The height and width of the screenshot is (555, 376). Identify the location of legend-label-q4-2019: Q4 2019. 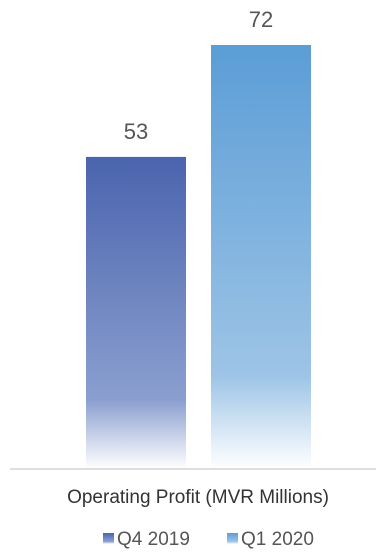
(153, 539).